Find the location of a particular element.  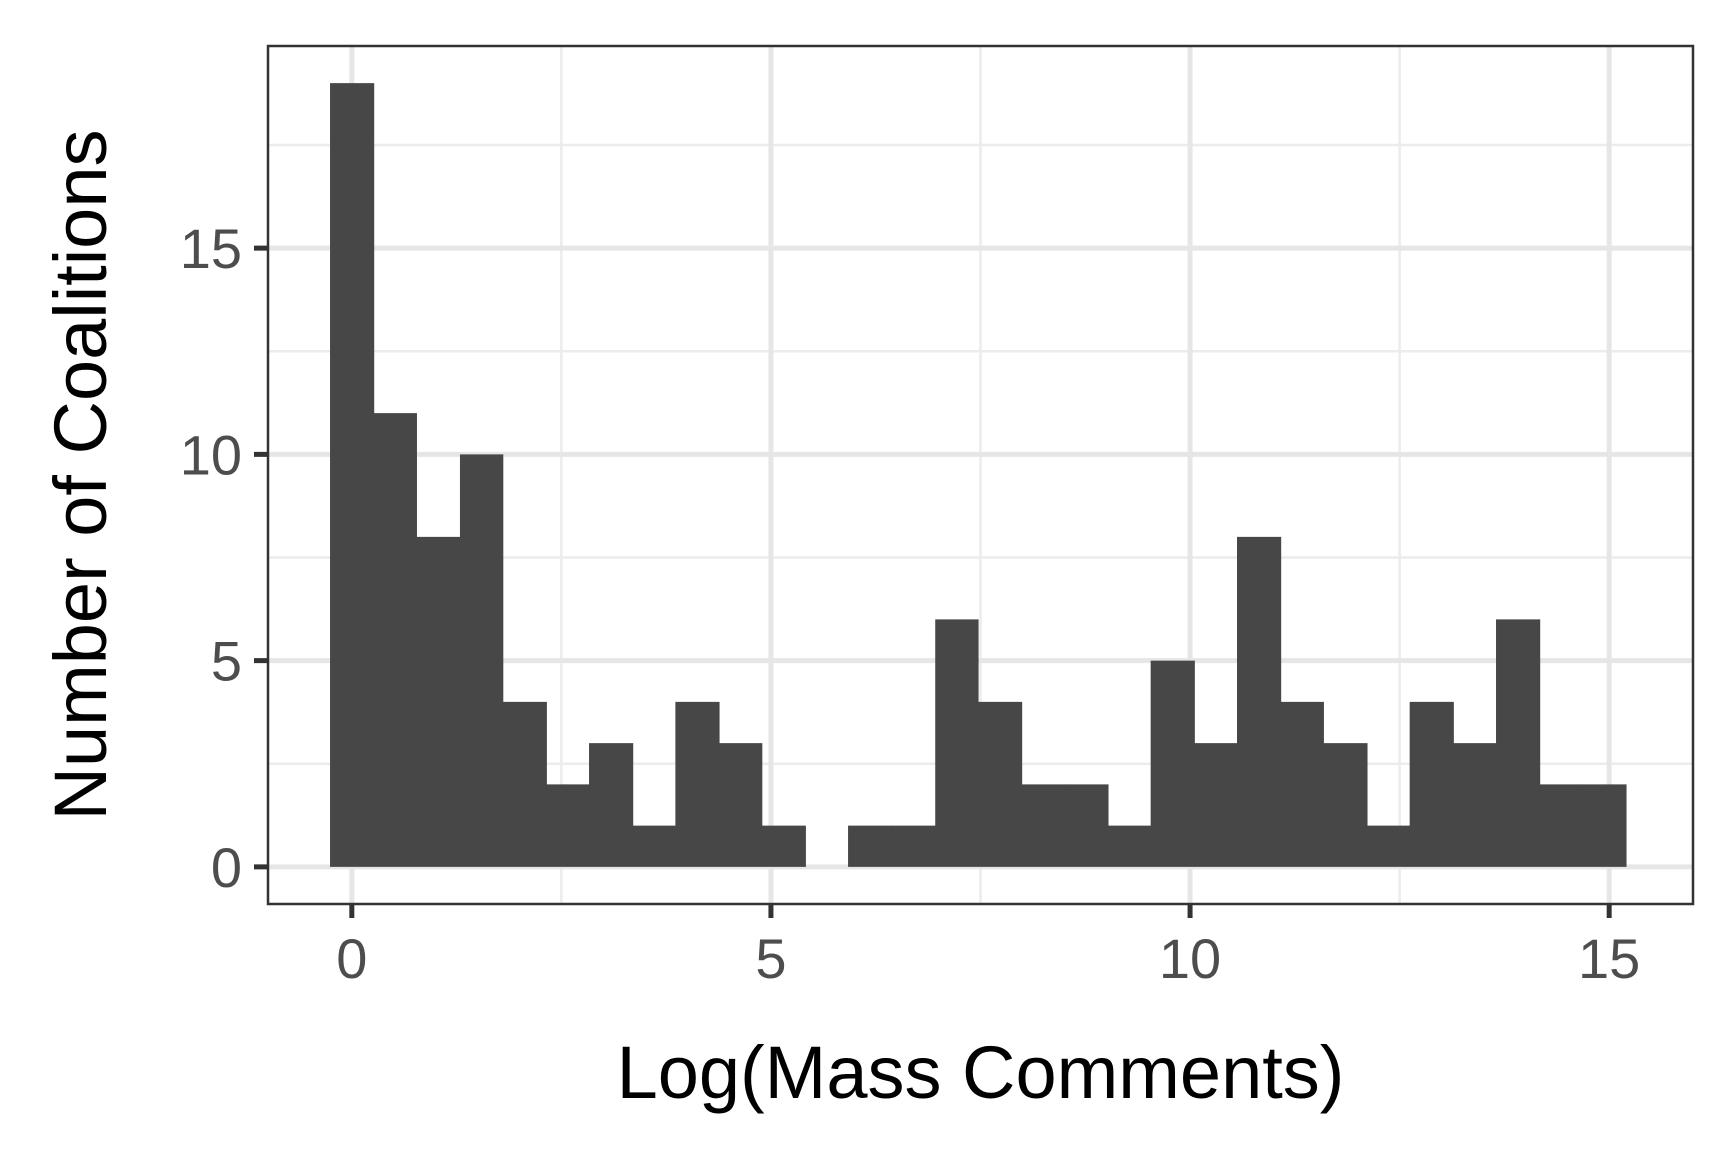

y-tick-label: 0 is located at coordinates (226, 867).